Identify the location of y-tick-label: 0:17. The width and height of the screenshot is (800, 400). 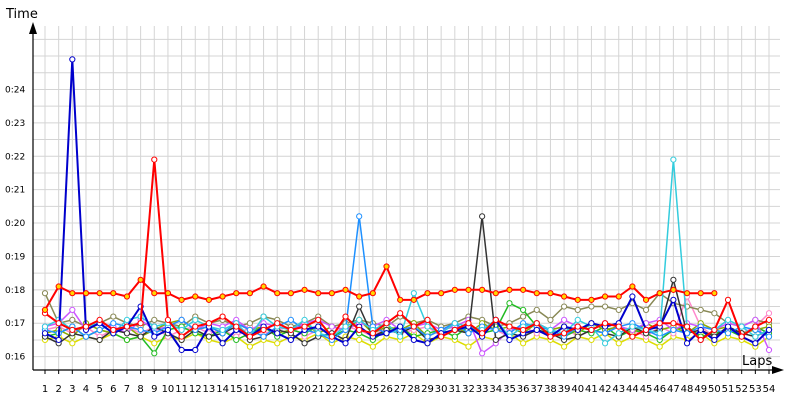
(15, 324).